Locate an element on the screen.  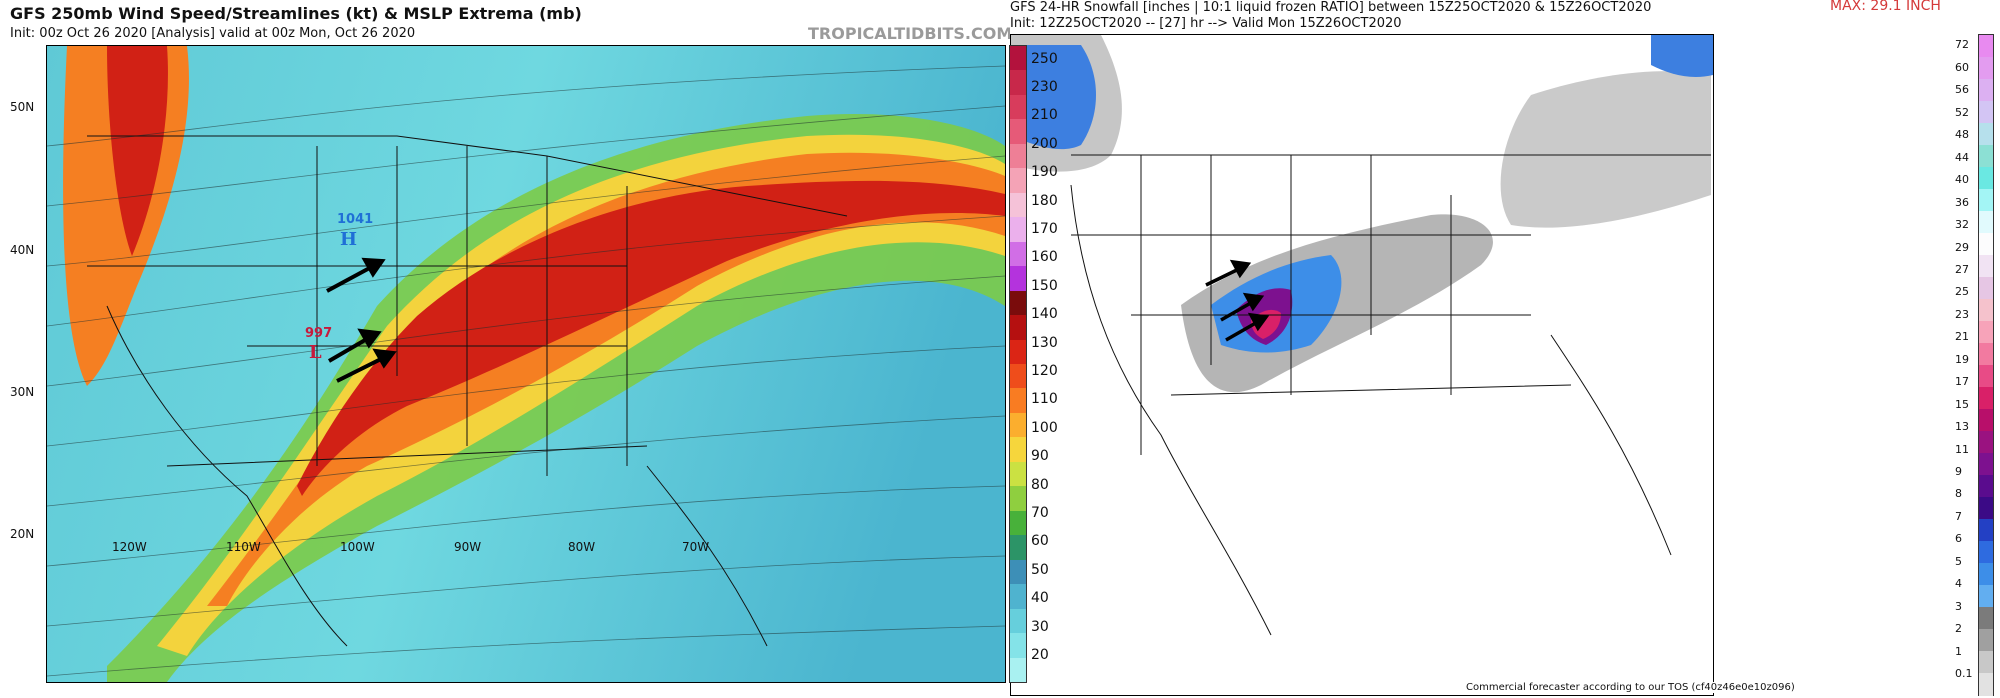
colorbar-label: 120 is located at coordinates (1044, 371).